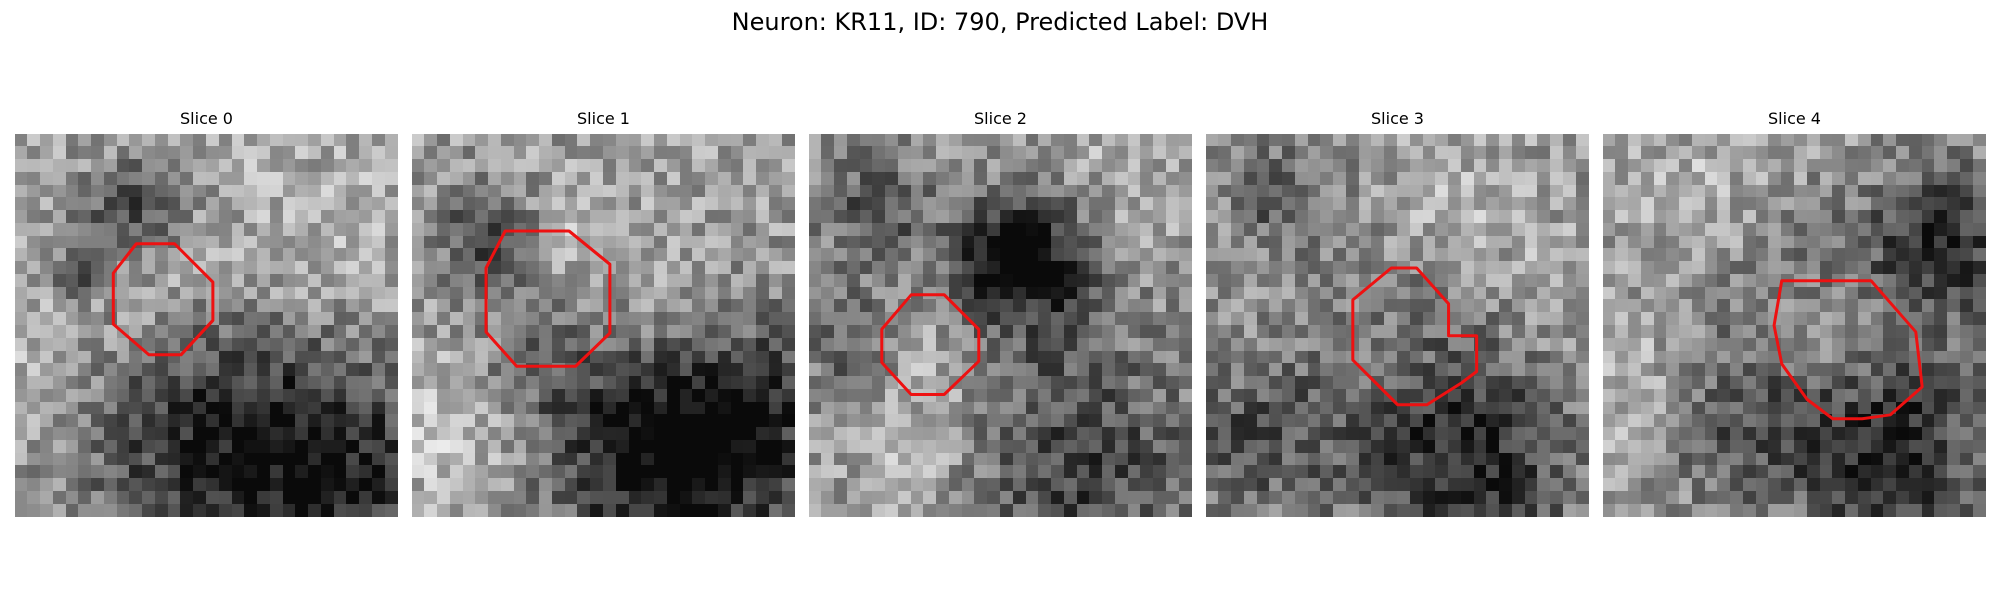 The width and height of the screenshot is (2000, 600). I want to click on slice-title: Slice 3, so click(1397, 118).